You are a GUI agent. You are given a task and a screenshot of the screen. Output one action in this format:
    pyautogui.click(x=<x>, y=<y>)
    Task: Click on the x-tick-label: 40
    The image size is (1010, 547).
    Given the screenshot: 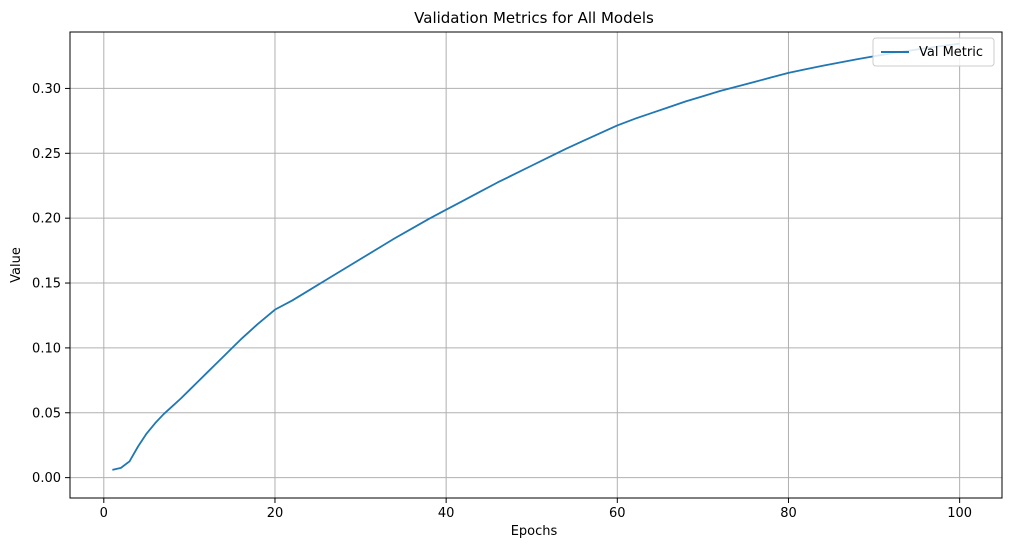 What is the action you would take?
    pyautogui.click(x=446, y=513)
    